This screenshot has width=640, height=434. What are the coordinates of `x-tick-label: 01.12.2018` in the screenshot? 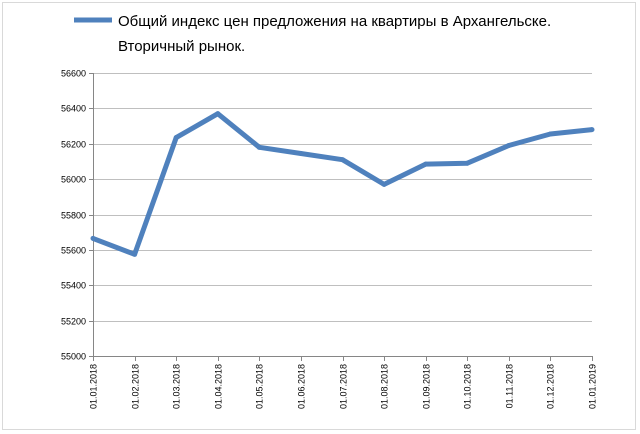 It's located at (551, 386).